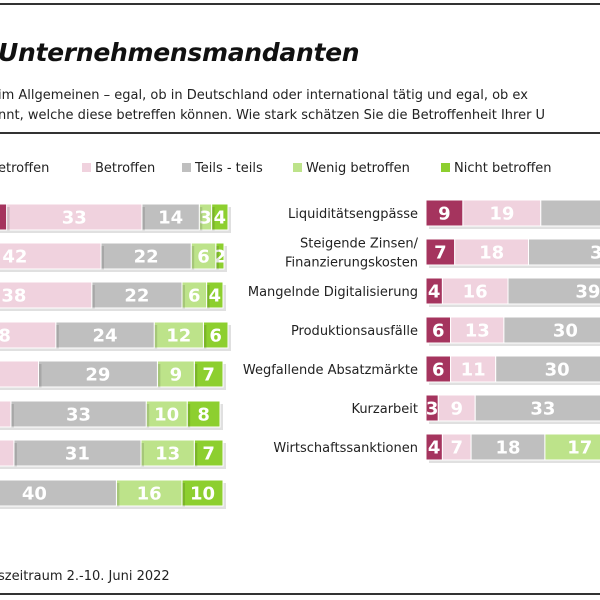 Image resolution: width=600 pixels, height=600 pixels. What do you see at coordinates (85, 576) in the screenshot?
I see `footer-note: szeitraum 2.-10. Juni 2022` at bounding box center [85, 576].